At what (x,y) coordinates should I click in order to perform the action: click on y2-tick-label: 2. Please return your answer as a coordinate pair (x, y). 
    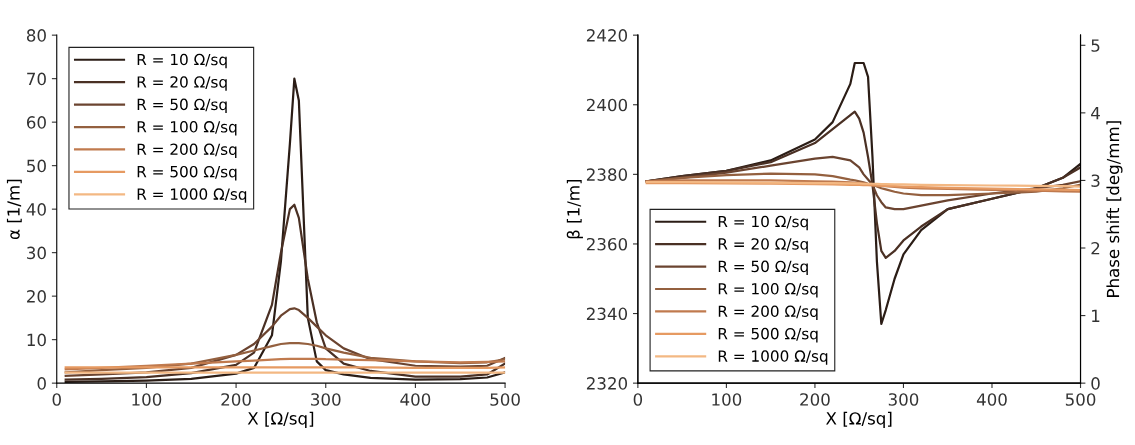
    Looking at the image, I should click on (1095, 248).